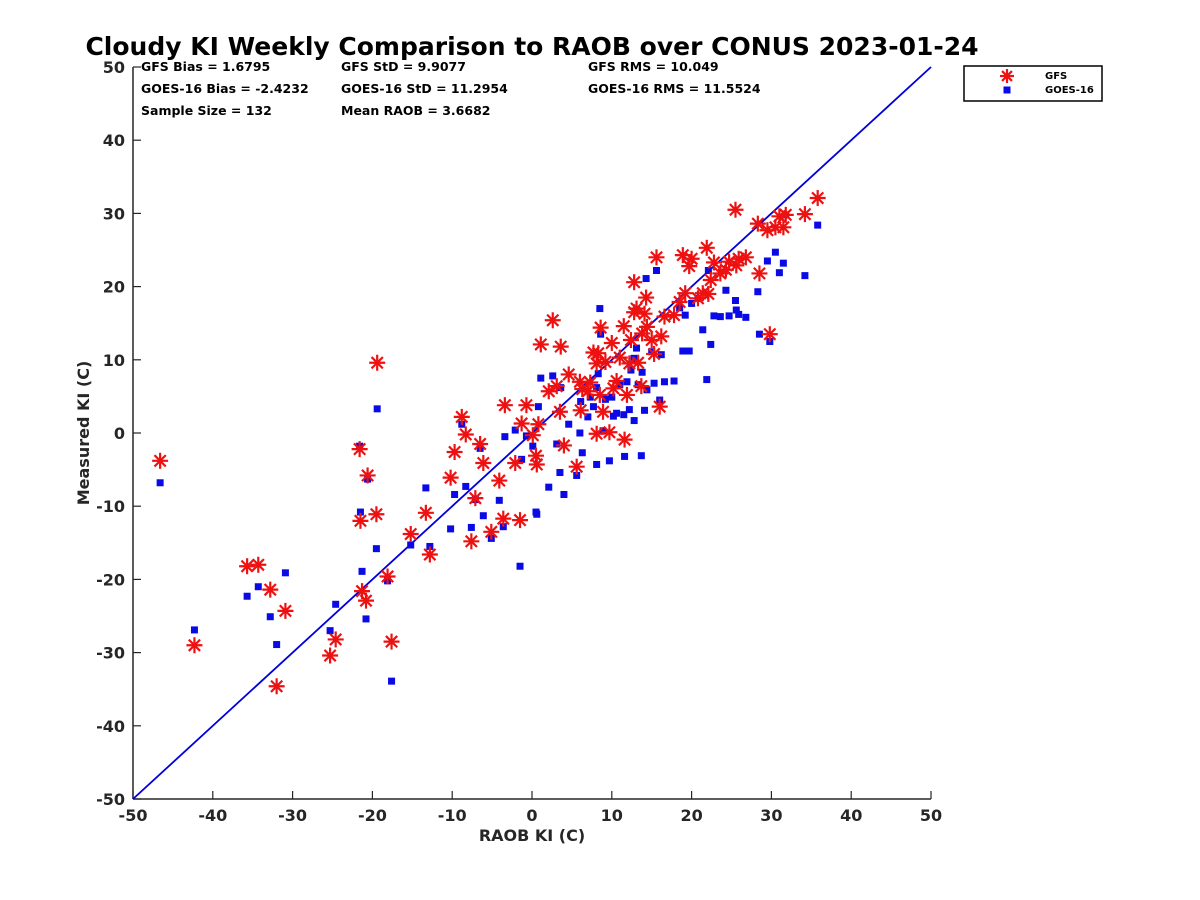 The height and width of the screenshot is (900, 1200). I want to click on y-tick-label: 50, so click(114, 67).